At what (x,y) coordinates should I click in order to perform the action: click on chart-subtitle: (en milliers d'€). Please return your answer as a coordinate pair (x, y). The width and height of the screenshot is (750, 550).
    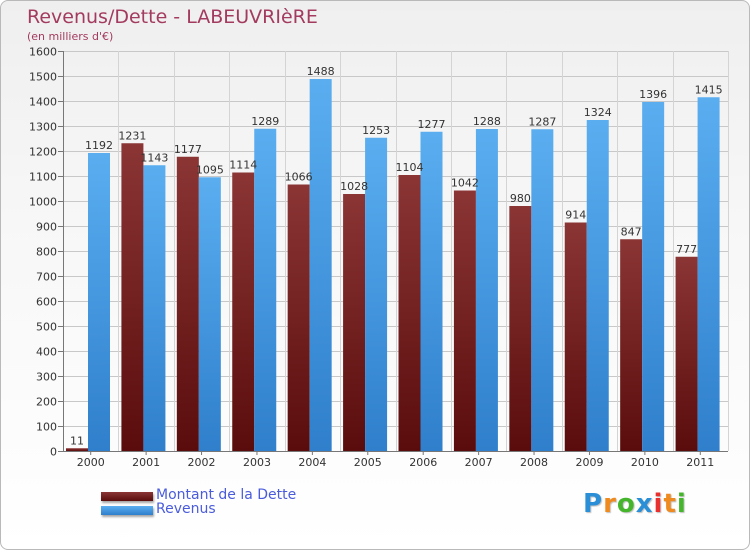
    Looking at the image, I should click on (70, 36).